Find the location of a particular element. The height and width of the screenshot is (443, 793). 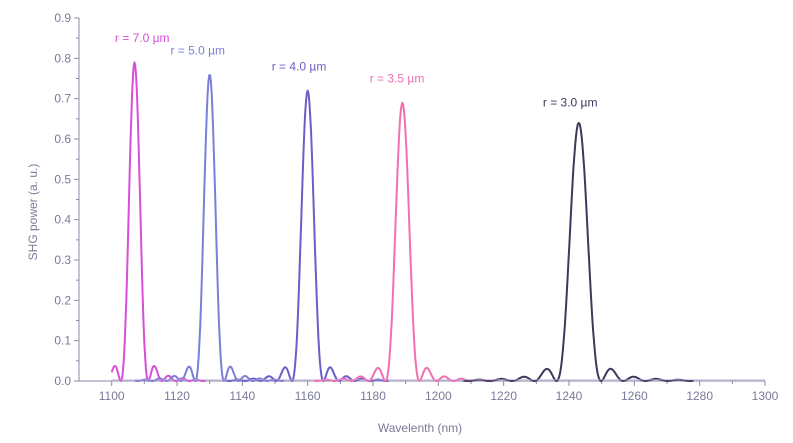

y-tick-label: 0.2 is located at coordinates (62, 300).